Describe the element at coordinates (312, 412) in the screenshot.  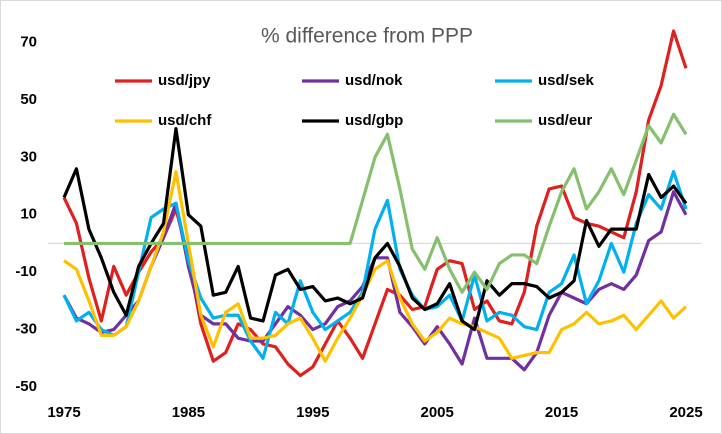
I see `x-tick-label: 1995` at that location.